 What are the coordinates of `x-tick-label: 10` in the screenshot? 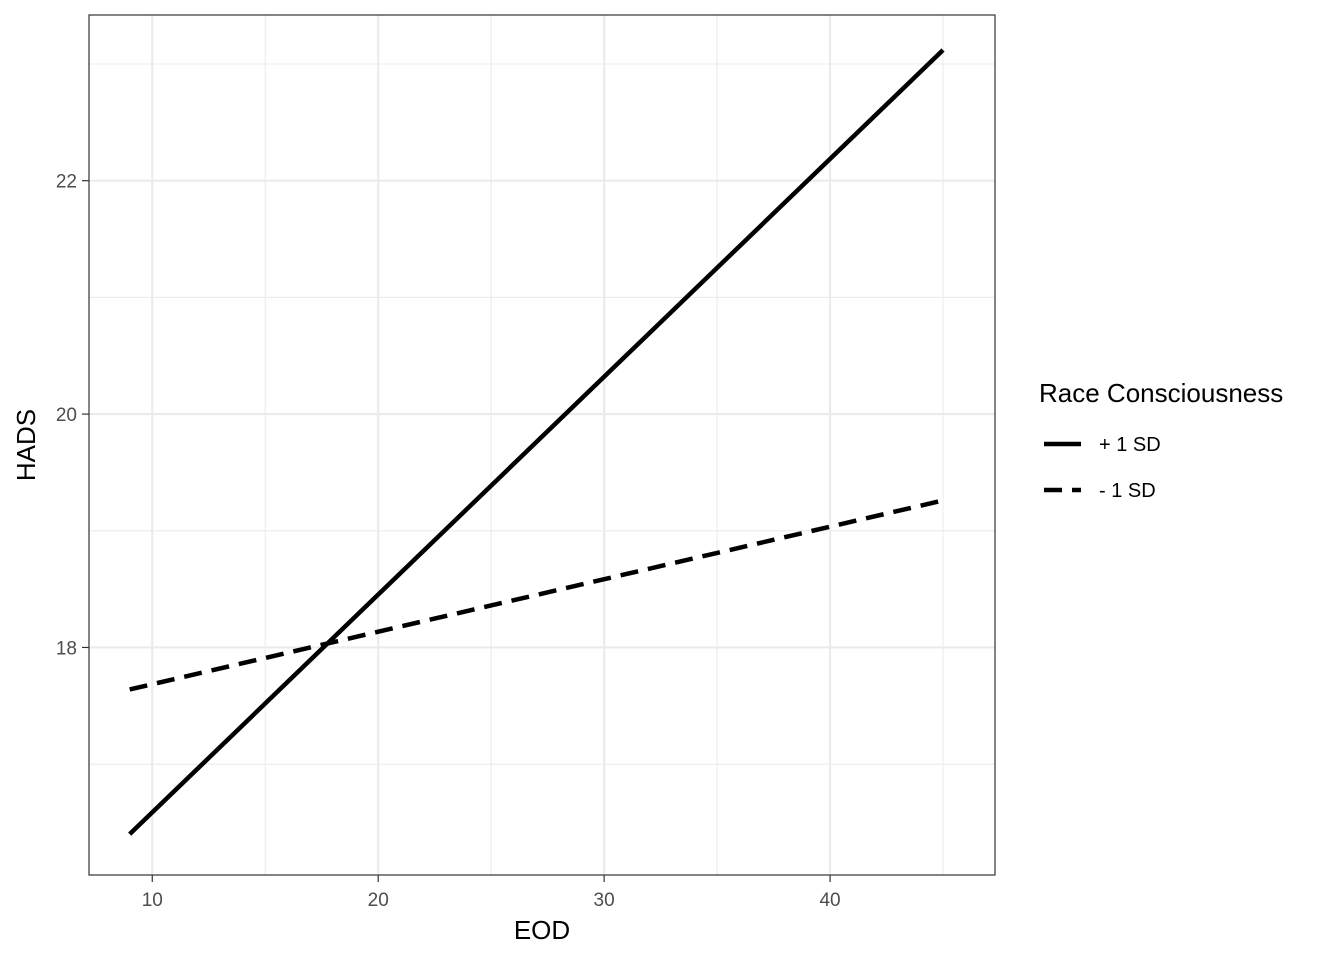 It's located at (152, 900).